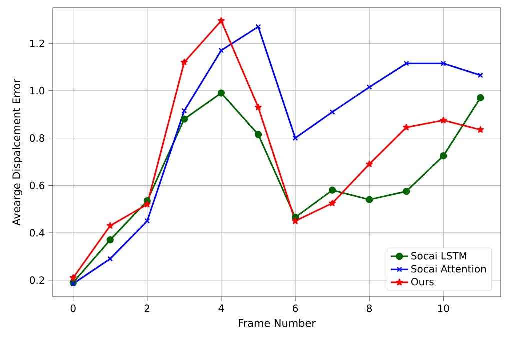 The image size is (505, 338). I want to click on x-tick-label: 4, so click(221, 308).